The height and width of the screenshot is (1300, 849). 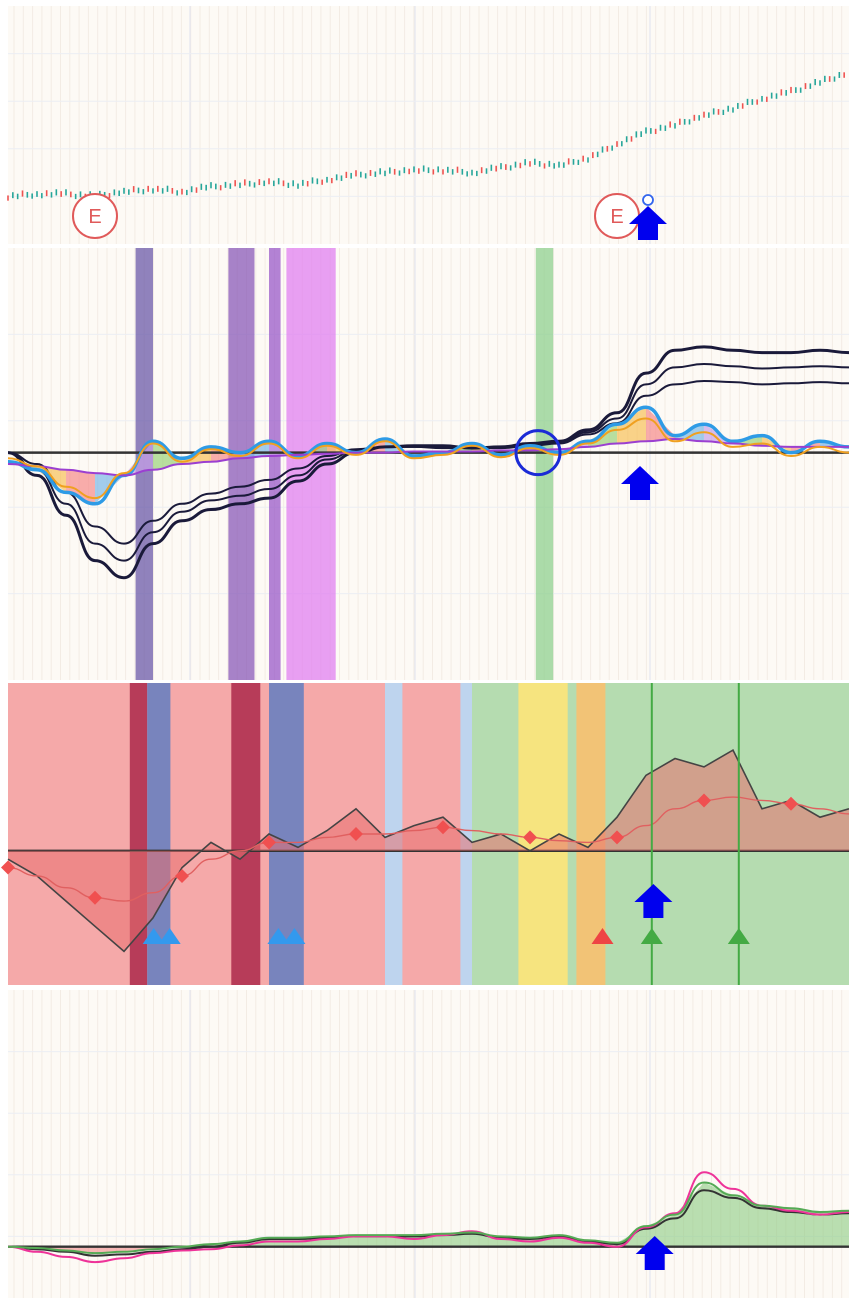 What do you see at coordinates (538, 453) in the screenshot?
I see `highlight-circle` at bounding box center [538, 453].